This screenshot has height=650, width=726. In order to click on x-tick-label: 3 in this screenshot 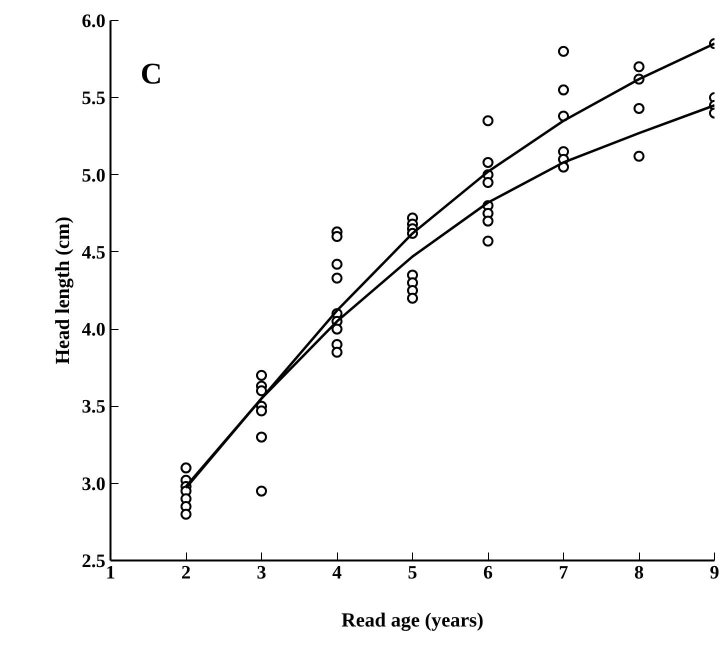, I will do `click(261, 573)`.